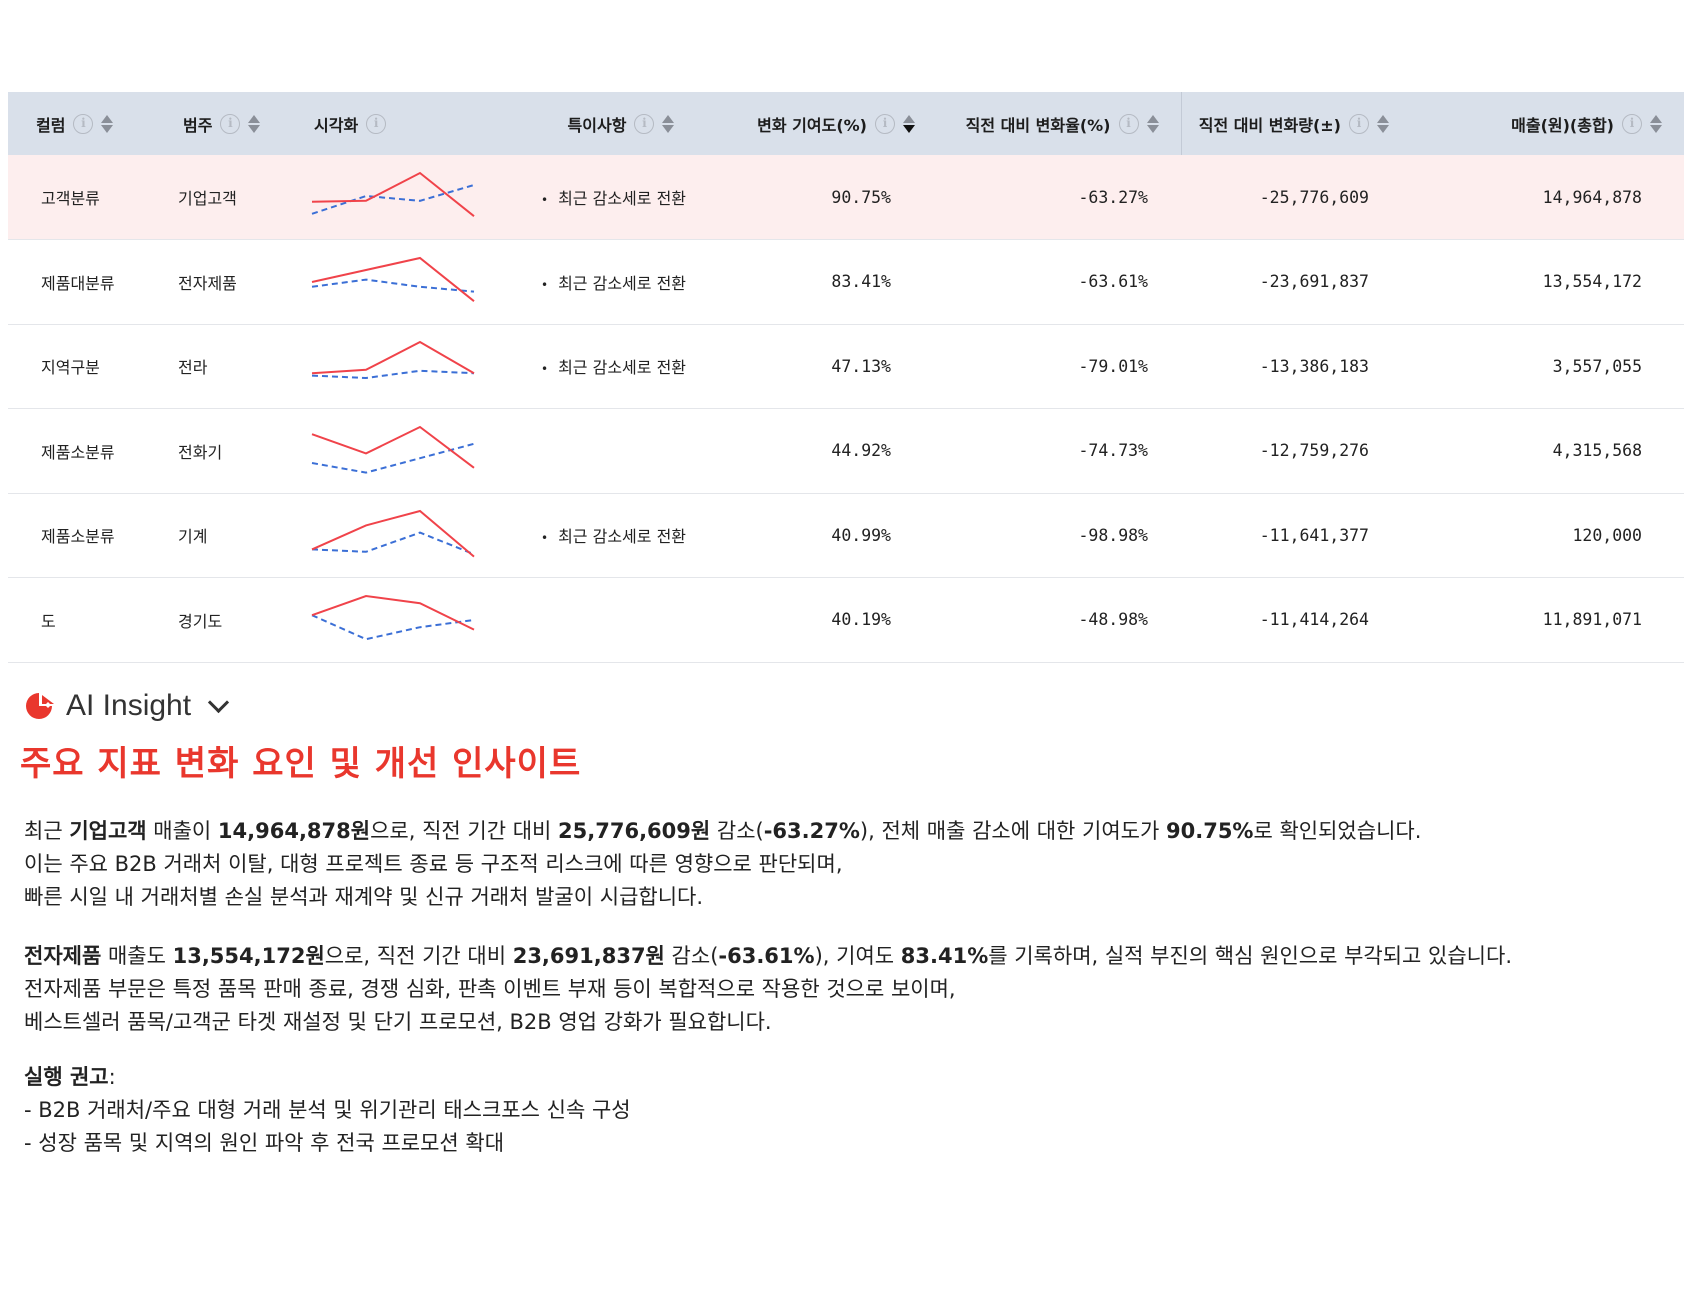  Describe the element at coordinates (1562, 125) in the screenshot. I see `column-header-label: 매출(원)(총합)` at that location.